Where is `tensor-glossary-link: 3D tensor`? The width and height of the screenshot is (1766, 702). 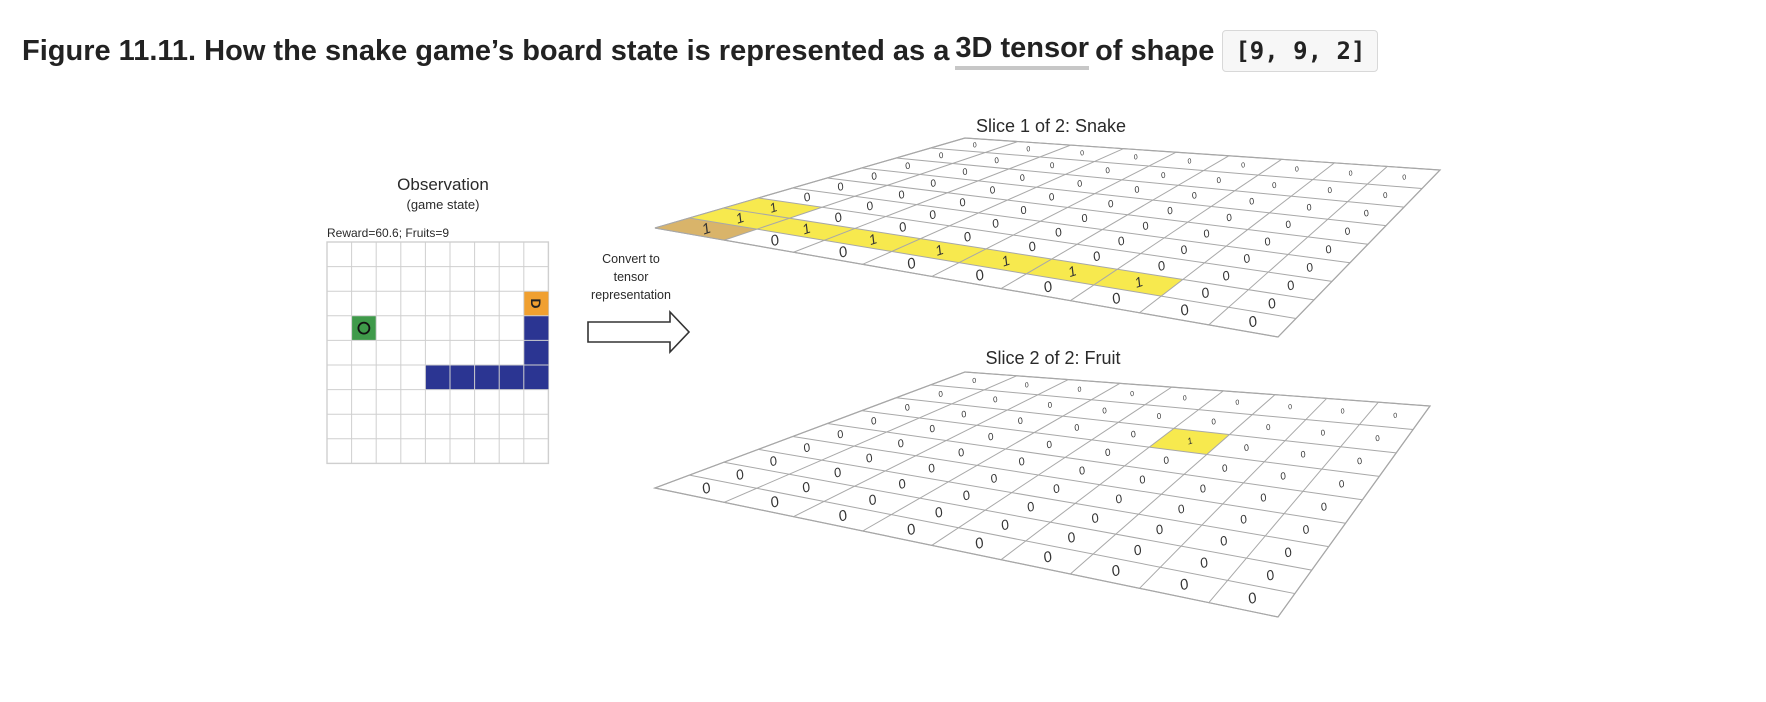 tensor-glossary-link: 3D tensor is located at coordinates (1022, 51).